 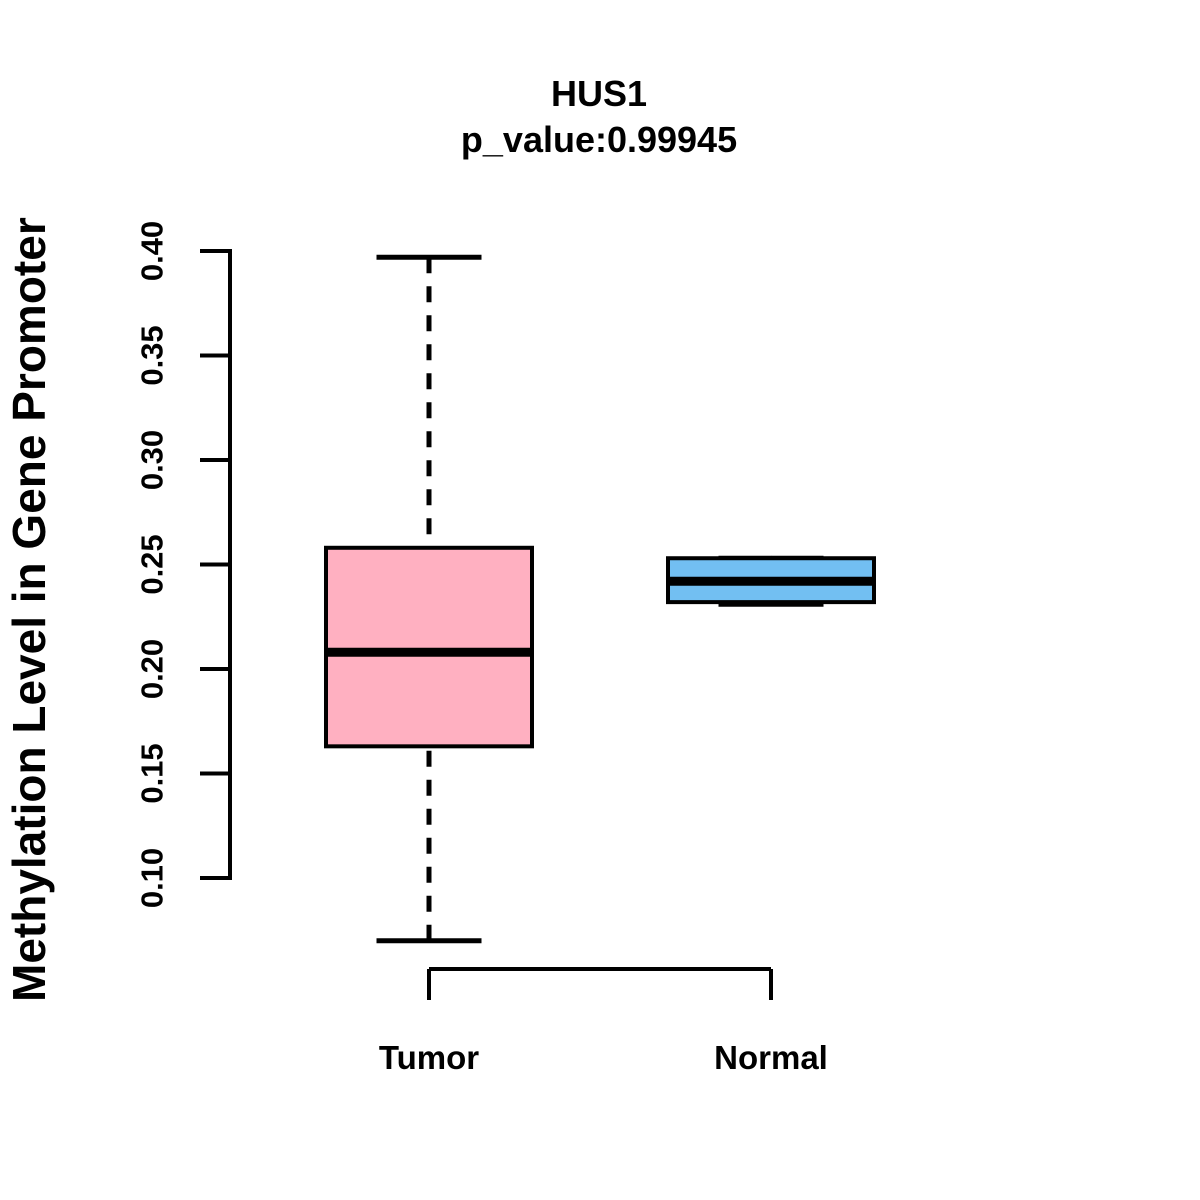 What do you see at coordinates (152, 773) in the screenshot?
I see `y-tick-label: 0.15` at bounding box center [152, 773].